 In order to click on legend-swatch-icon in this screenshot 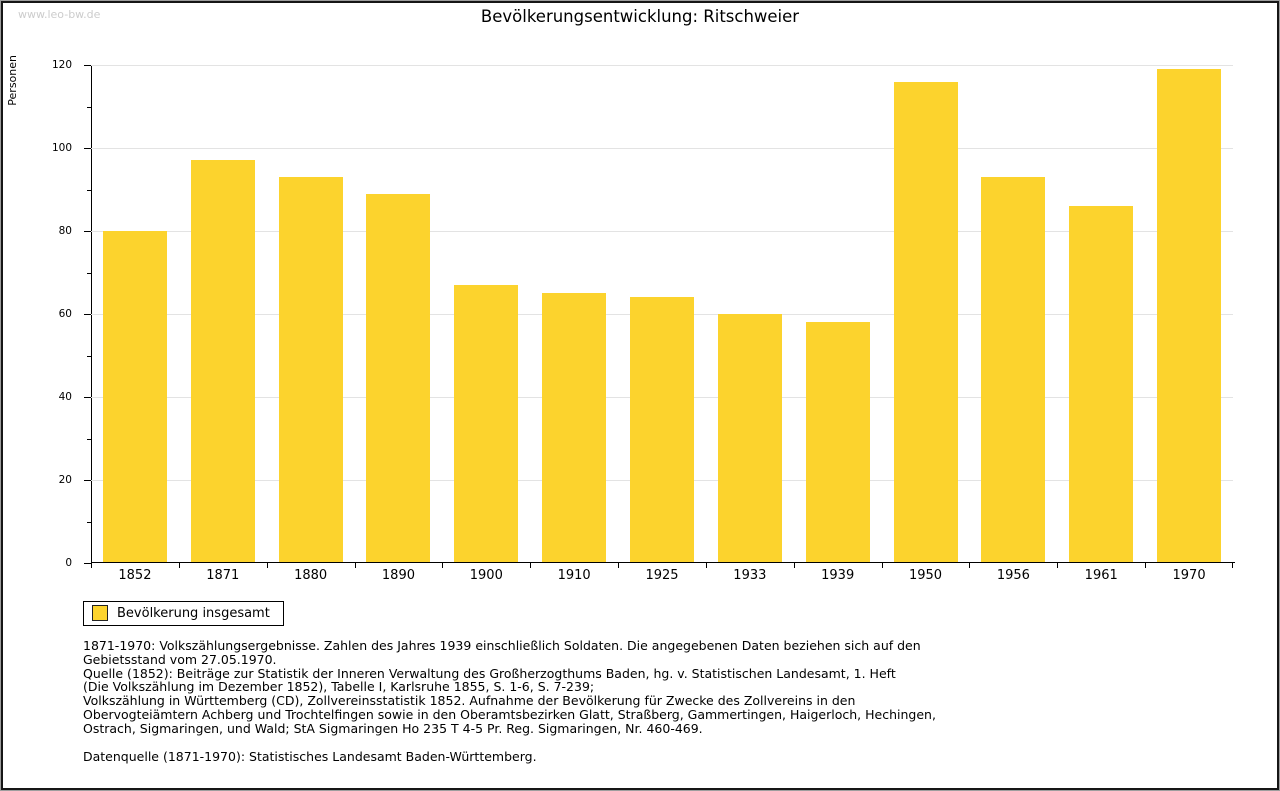, I will do `click(100, 613)`.